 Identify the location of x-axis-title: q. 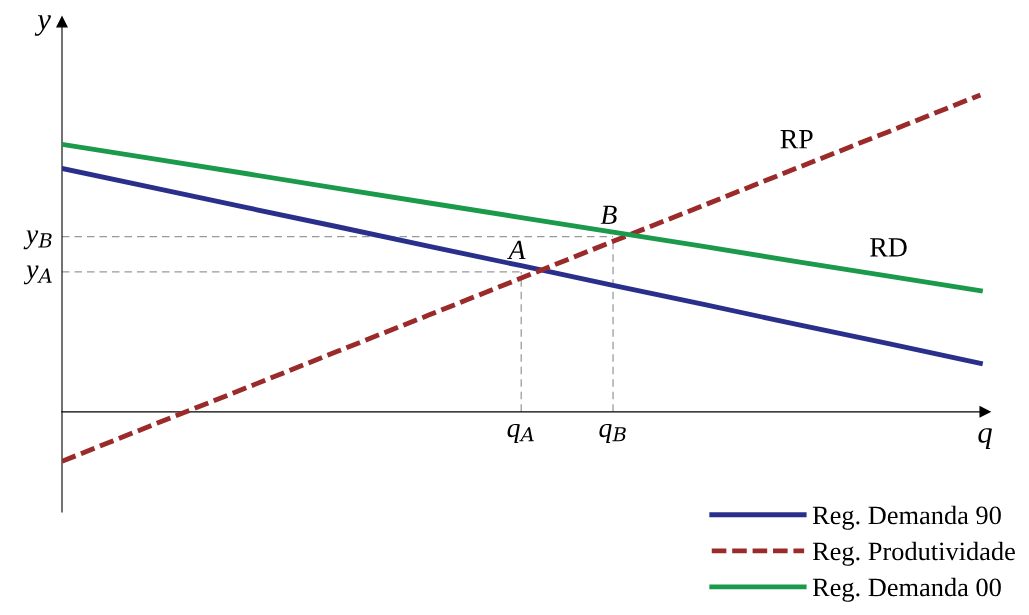
(985, 439).